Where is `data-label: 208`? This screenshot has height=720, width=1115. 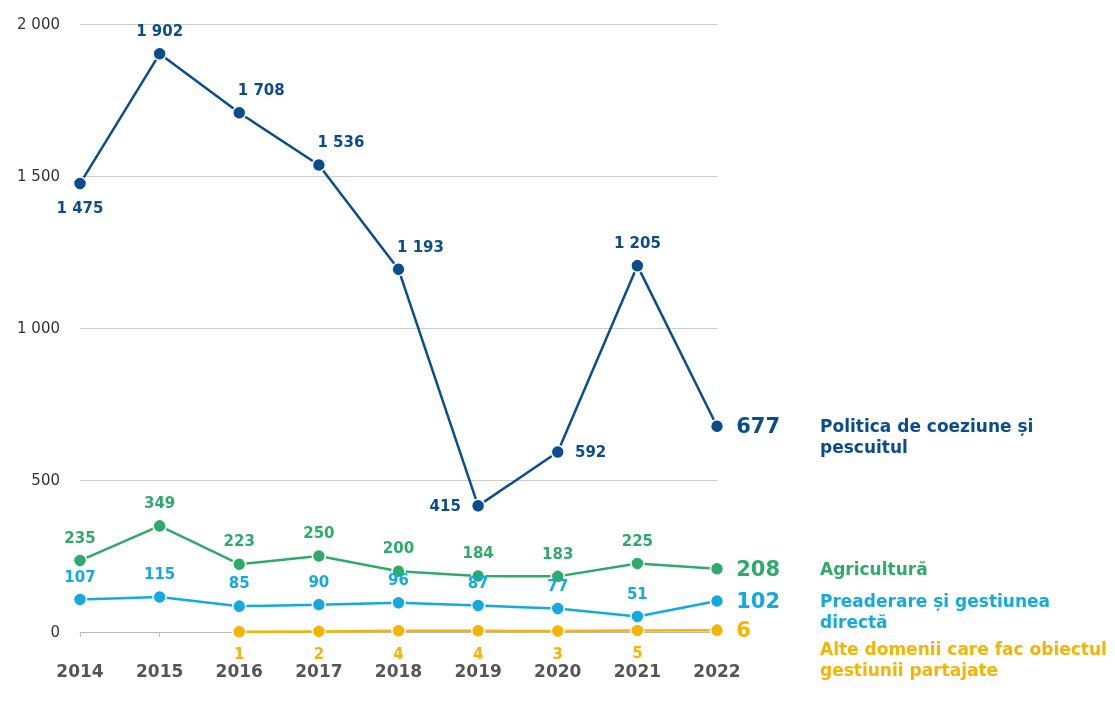
data-label: 208 is located at coordinates (758, 568).